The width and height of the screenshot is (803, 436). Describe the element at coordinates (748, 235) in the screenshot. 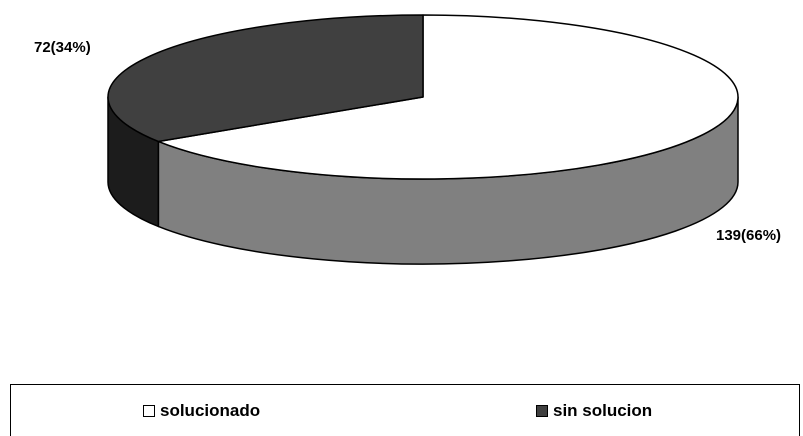

I see `data-label-solucionado: 139(66%)` at that location.